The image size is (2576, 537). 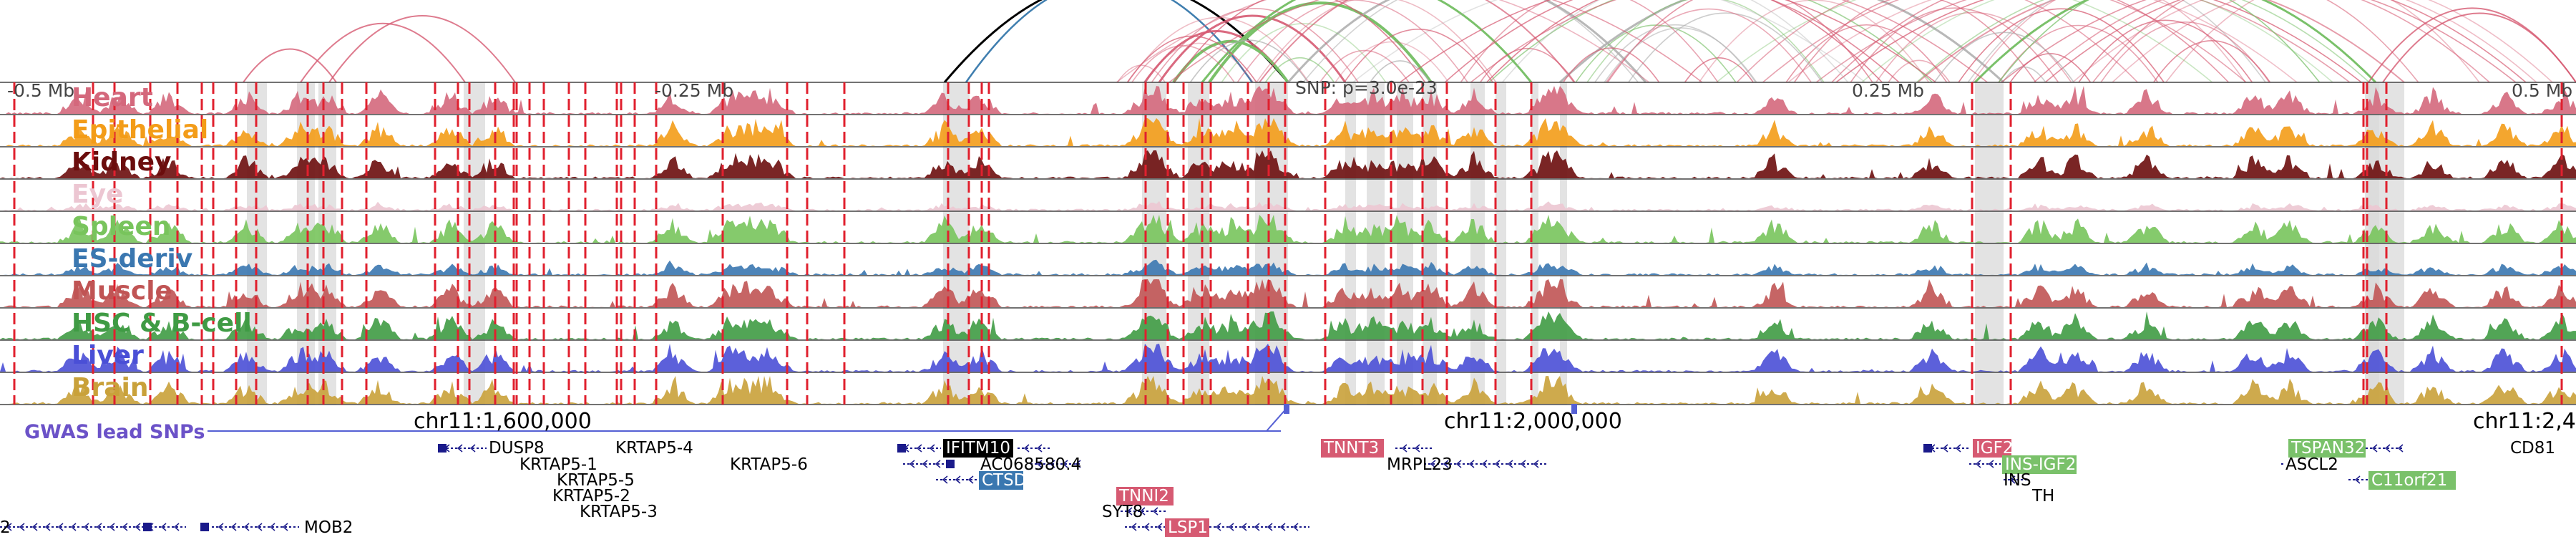 What do you see at coordinates (1004, 480) in the screenshot?
I see `gene-ctsd: CTSD` at bounding box center [1004, 480].